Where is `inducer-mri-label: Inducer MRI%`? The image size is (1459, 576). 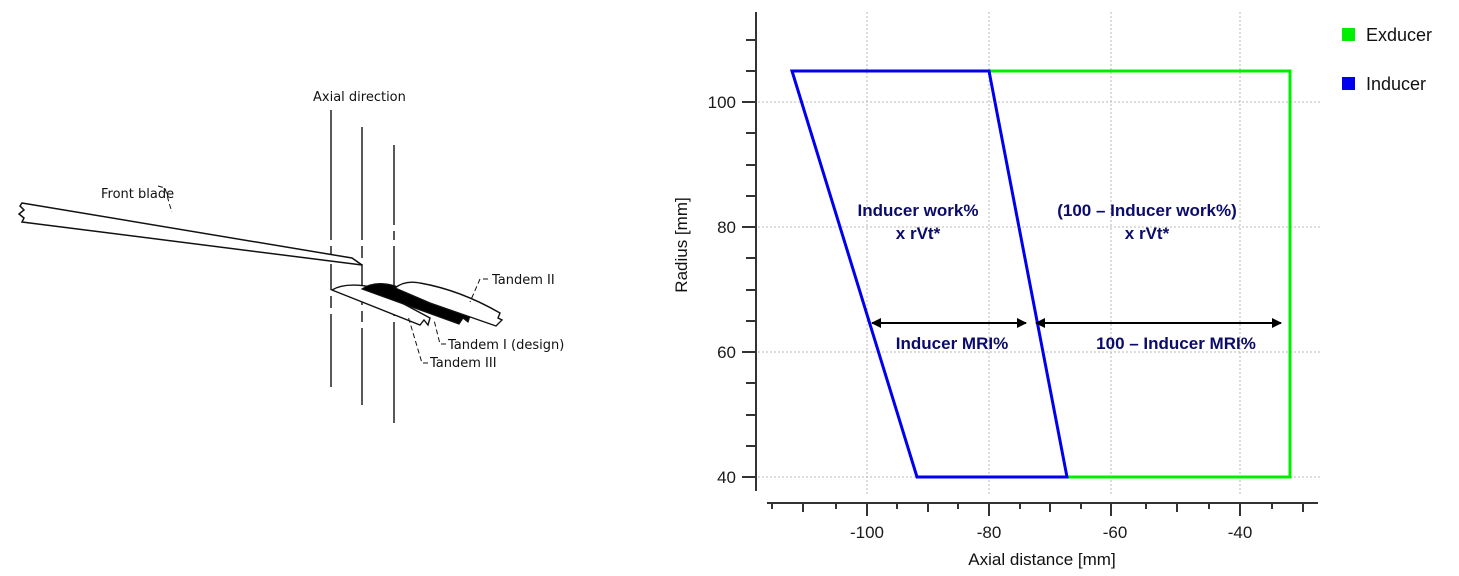
inducer-mri-label: Inducer MRI% is located at coordinates (952, 343).